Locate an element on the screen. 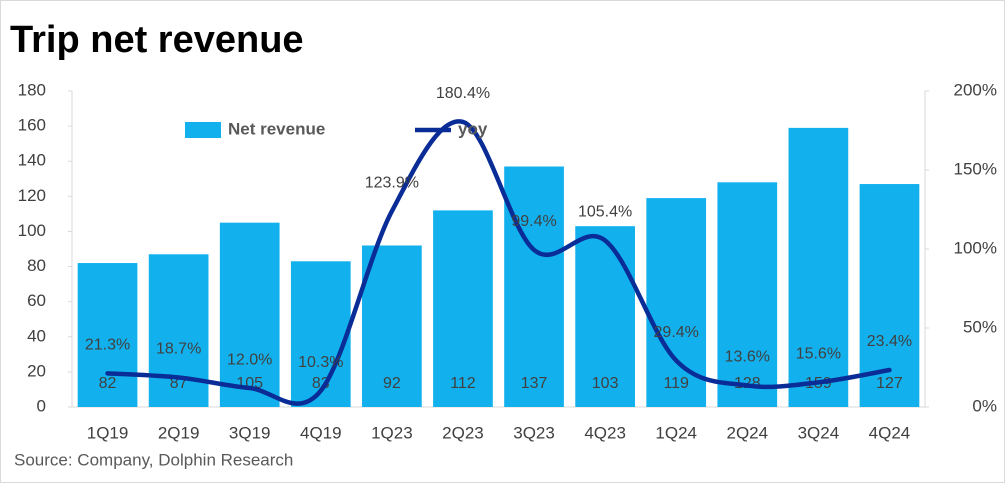  legend-label: Net revenue is located at coordinates (276, 128).